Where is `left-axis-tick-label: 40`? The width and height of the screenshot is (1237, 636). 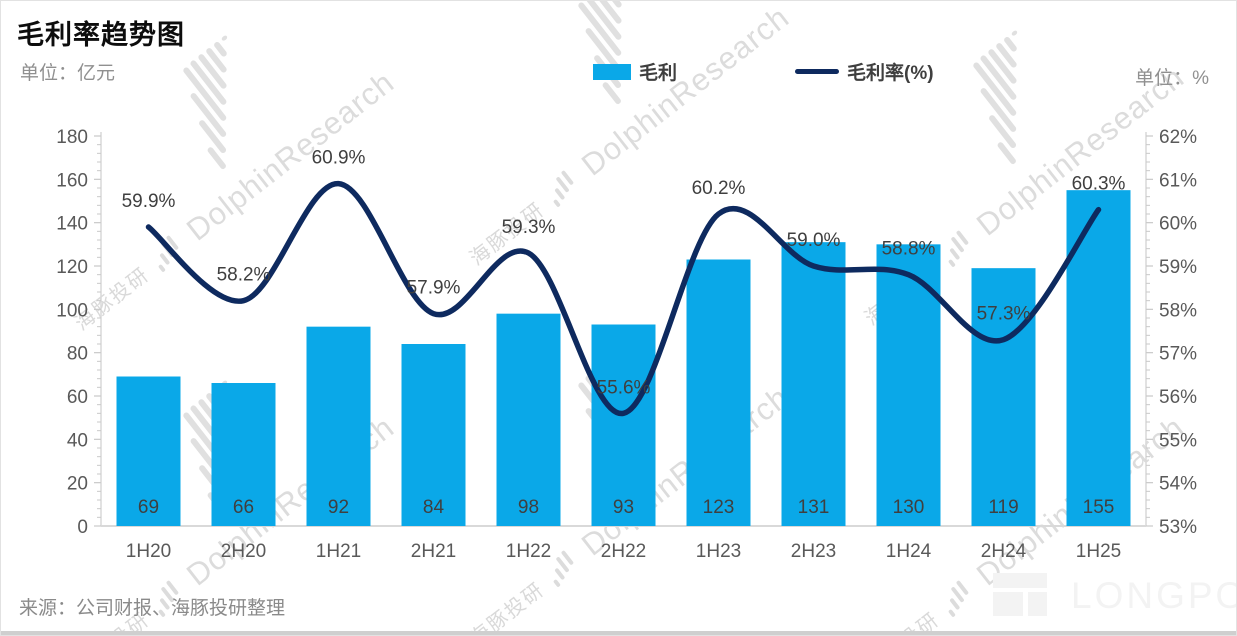 left-axis-tick-label: 40 is located at coordinates (77, 440).